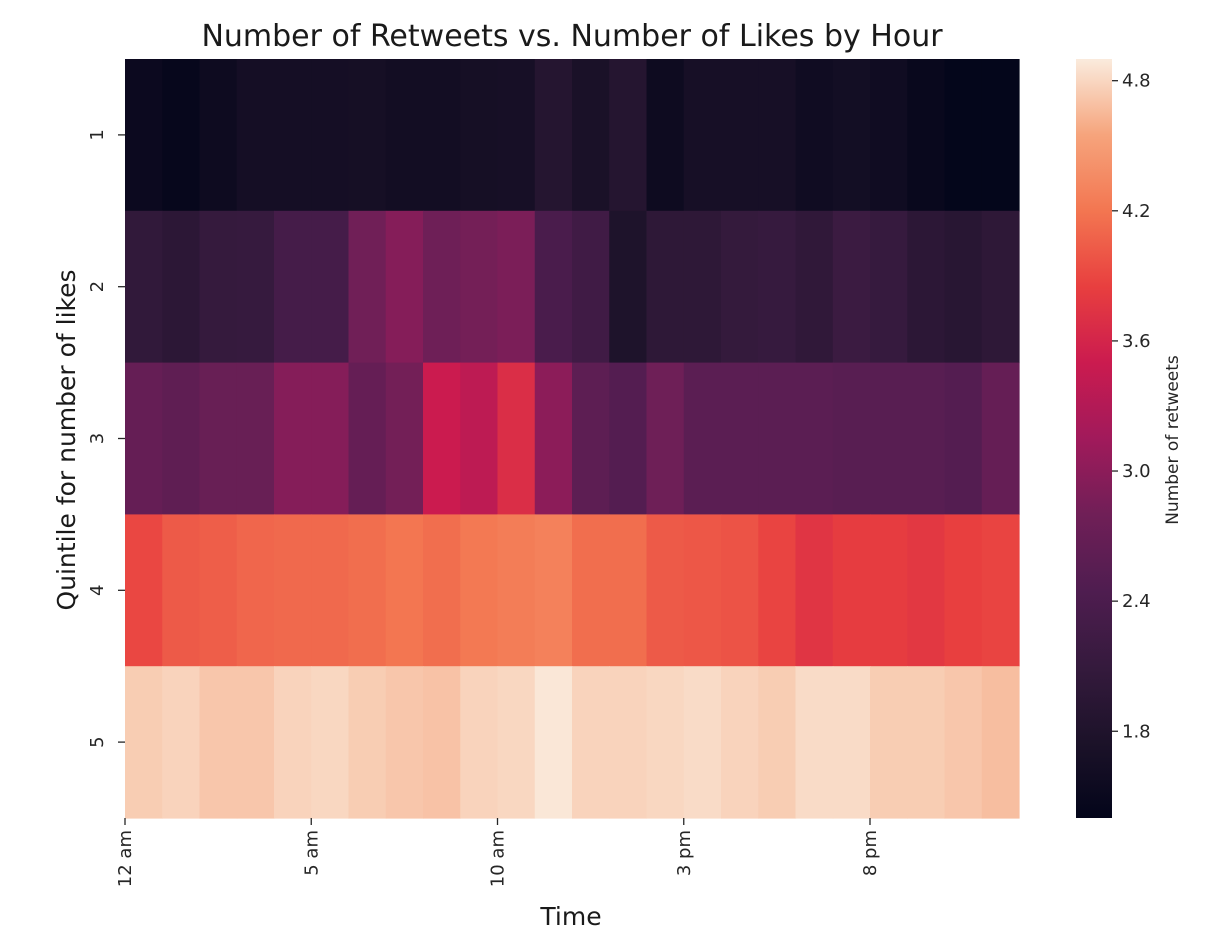 Image resolution: width=1212 pixels, height=944 pixels. I want to click on x-axis-ticks: 12 am 5 am 10 am 3 pm 8 pm, so click(498, 852).